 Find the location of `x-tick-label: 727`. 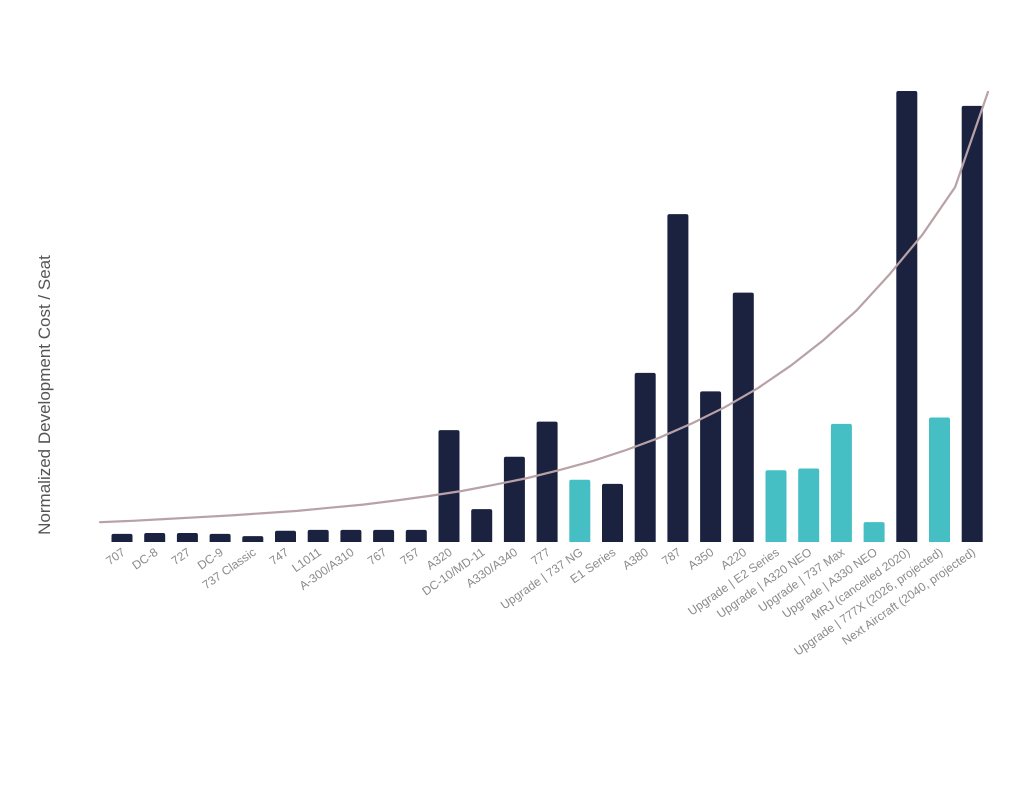

x-tick-label: 727 is located at coordinates (181, 556).